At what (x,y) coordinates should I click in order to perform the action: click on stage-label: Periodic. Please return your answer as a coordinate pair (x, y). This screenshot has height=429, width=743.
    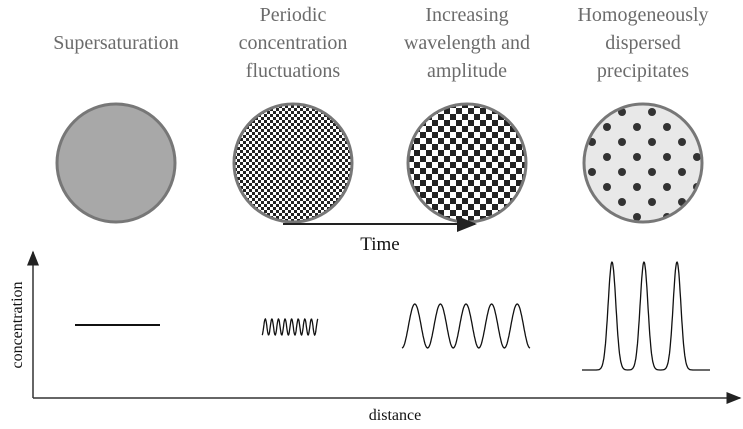
    Looking at the image, I should click on (293, 15).